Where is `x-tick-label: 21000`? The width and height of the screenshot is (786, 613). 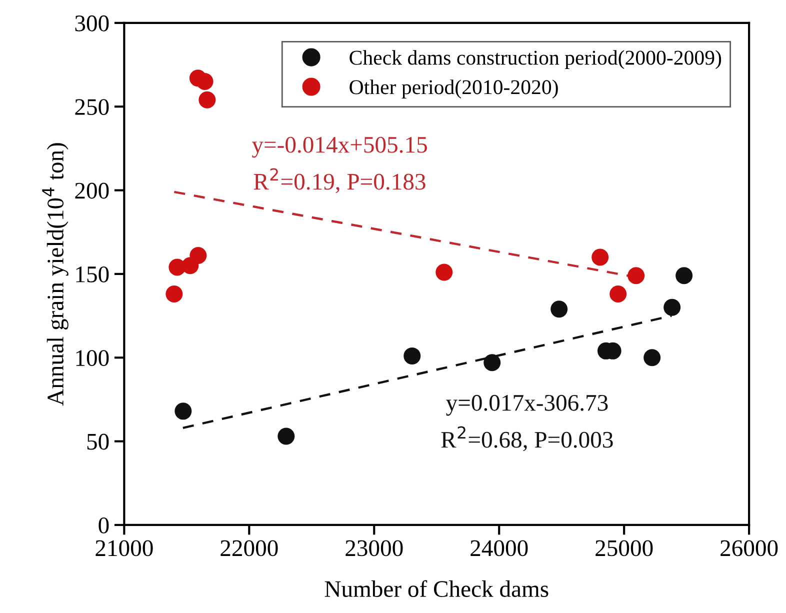 x-tick-label: 21000 is located at coordinates (124, 548).